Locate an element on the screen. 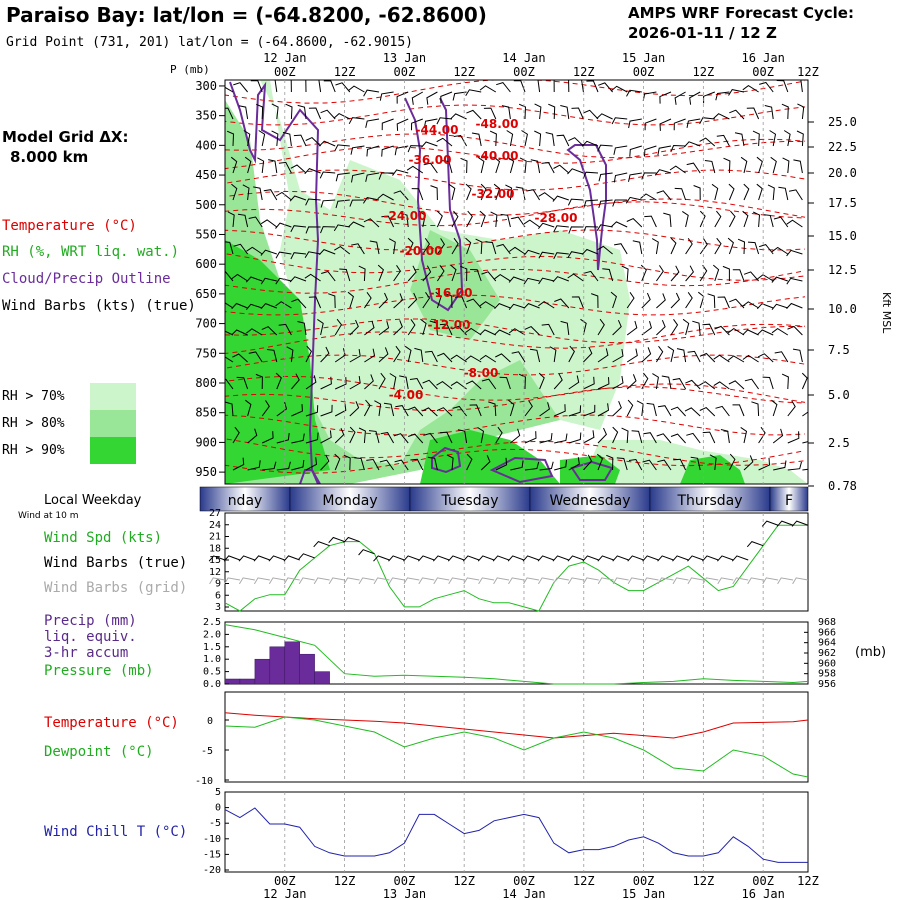 The height and width of the screenshot is (900, 900). y-tick-label: 2.0 is located at coordinates (212, 634).